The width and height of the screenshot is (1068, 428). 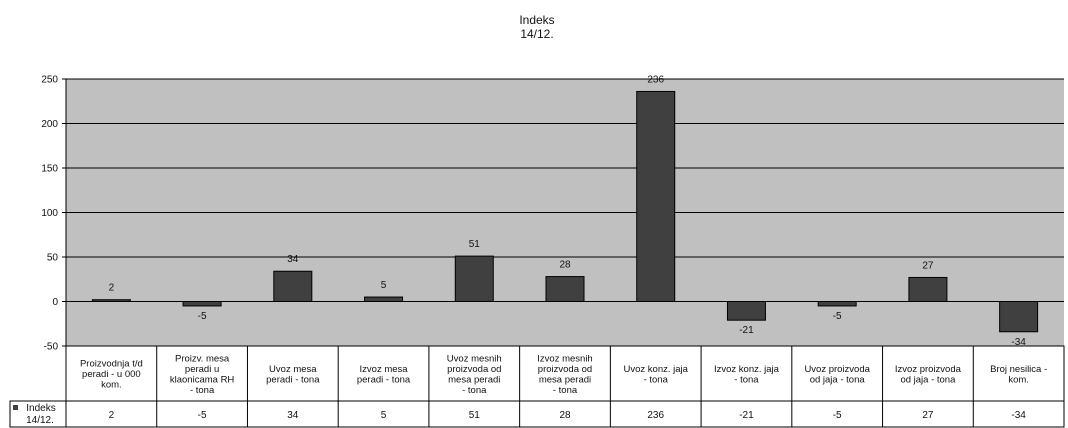 I want to click on y-tick-label: 0, so click(x=55, y=302).